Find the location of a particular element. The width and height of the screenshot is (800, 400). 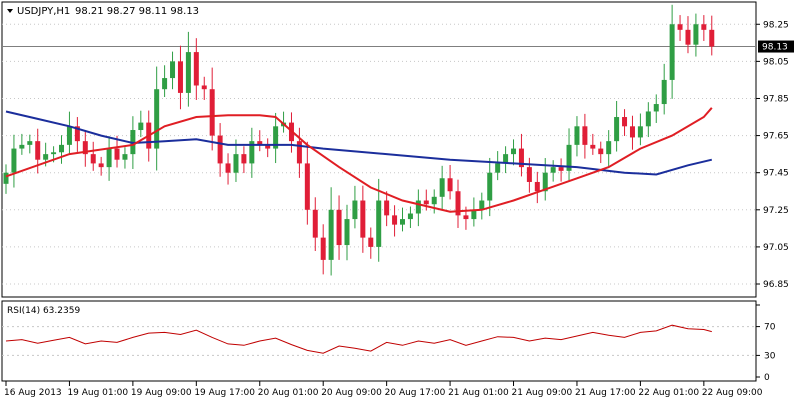

rsi-axis: 70 30 0 is located at coordinates (766, 343).